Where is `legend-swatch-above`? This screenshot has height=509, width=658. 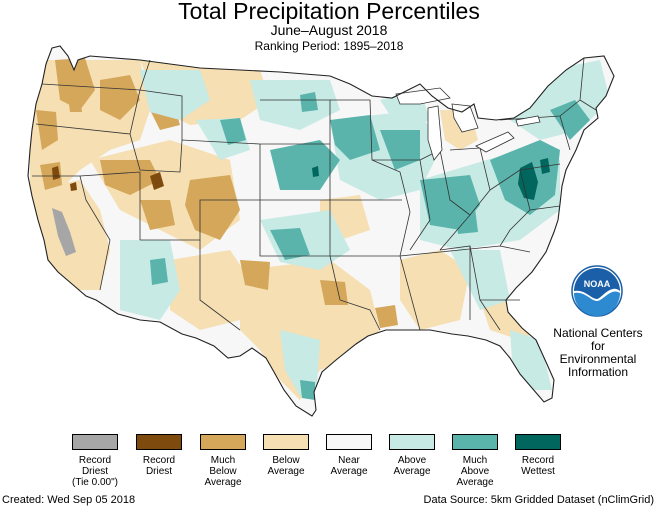 legend-swatch-above is located at coordinates (412, 442).